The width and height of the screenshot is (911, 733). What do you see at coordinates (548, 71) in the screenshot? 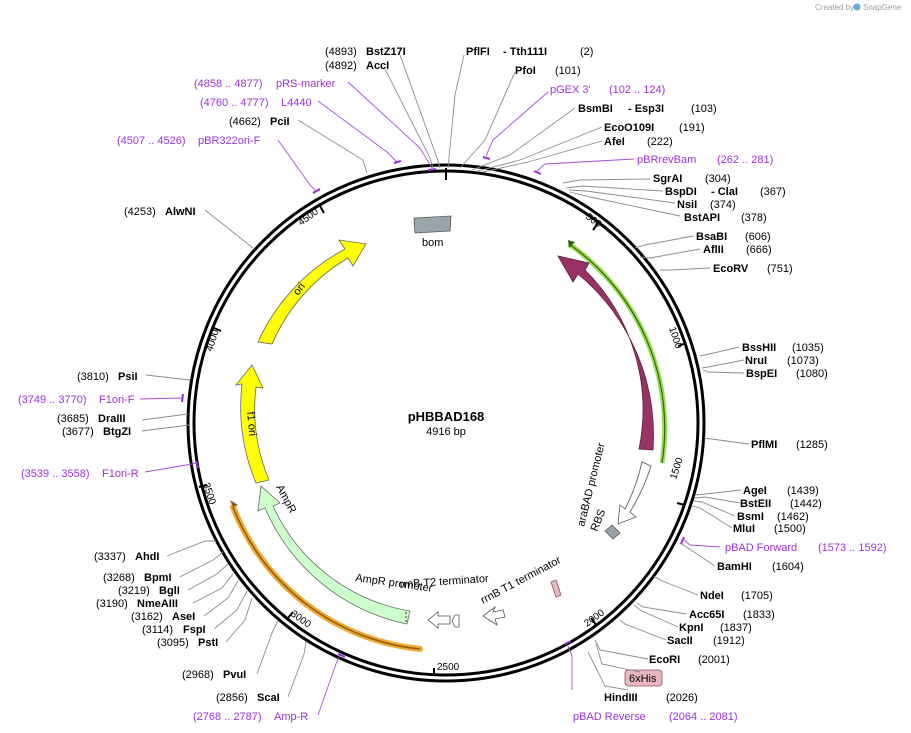
I see `site-pfoi: PfoI (101)` at bounding box center [548, 71].